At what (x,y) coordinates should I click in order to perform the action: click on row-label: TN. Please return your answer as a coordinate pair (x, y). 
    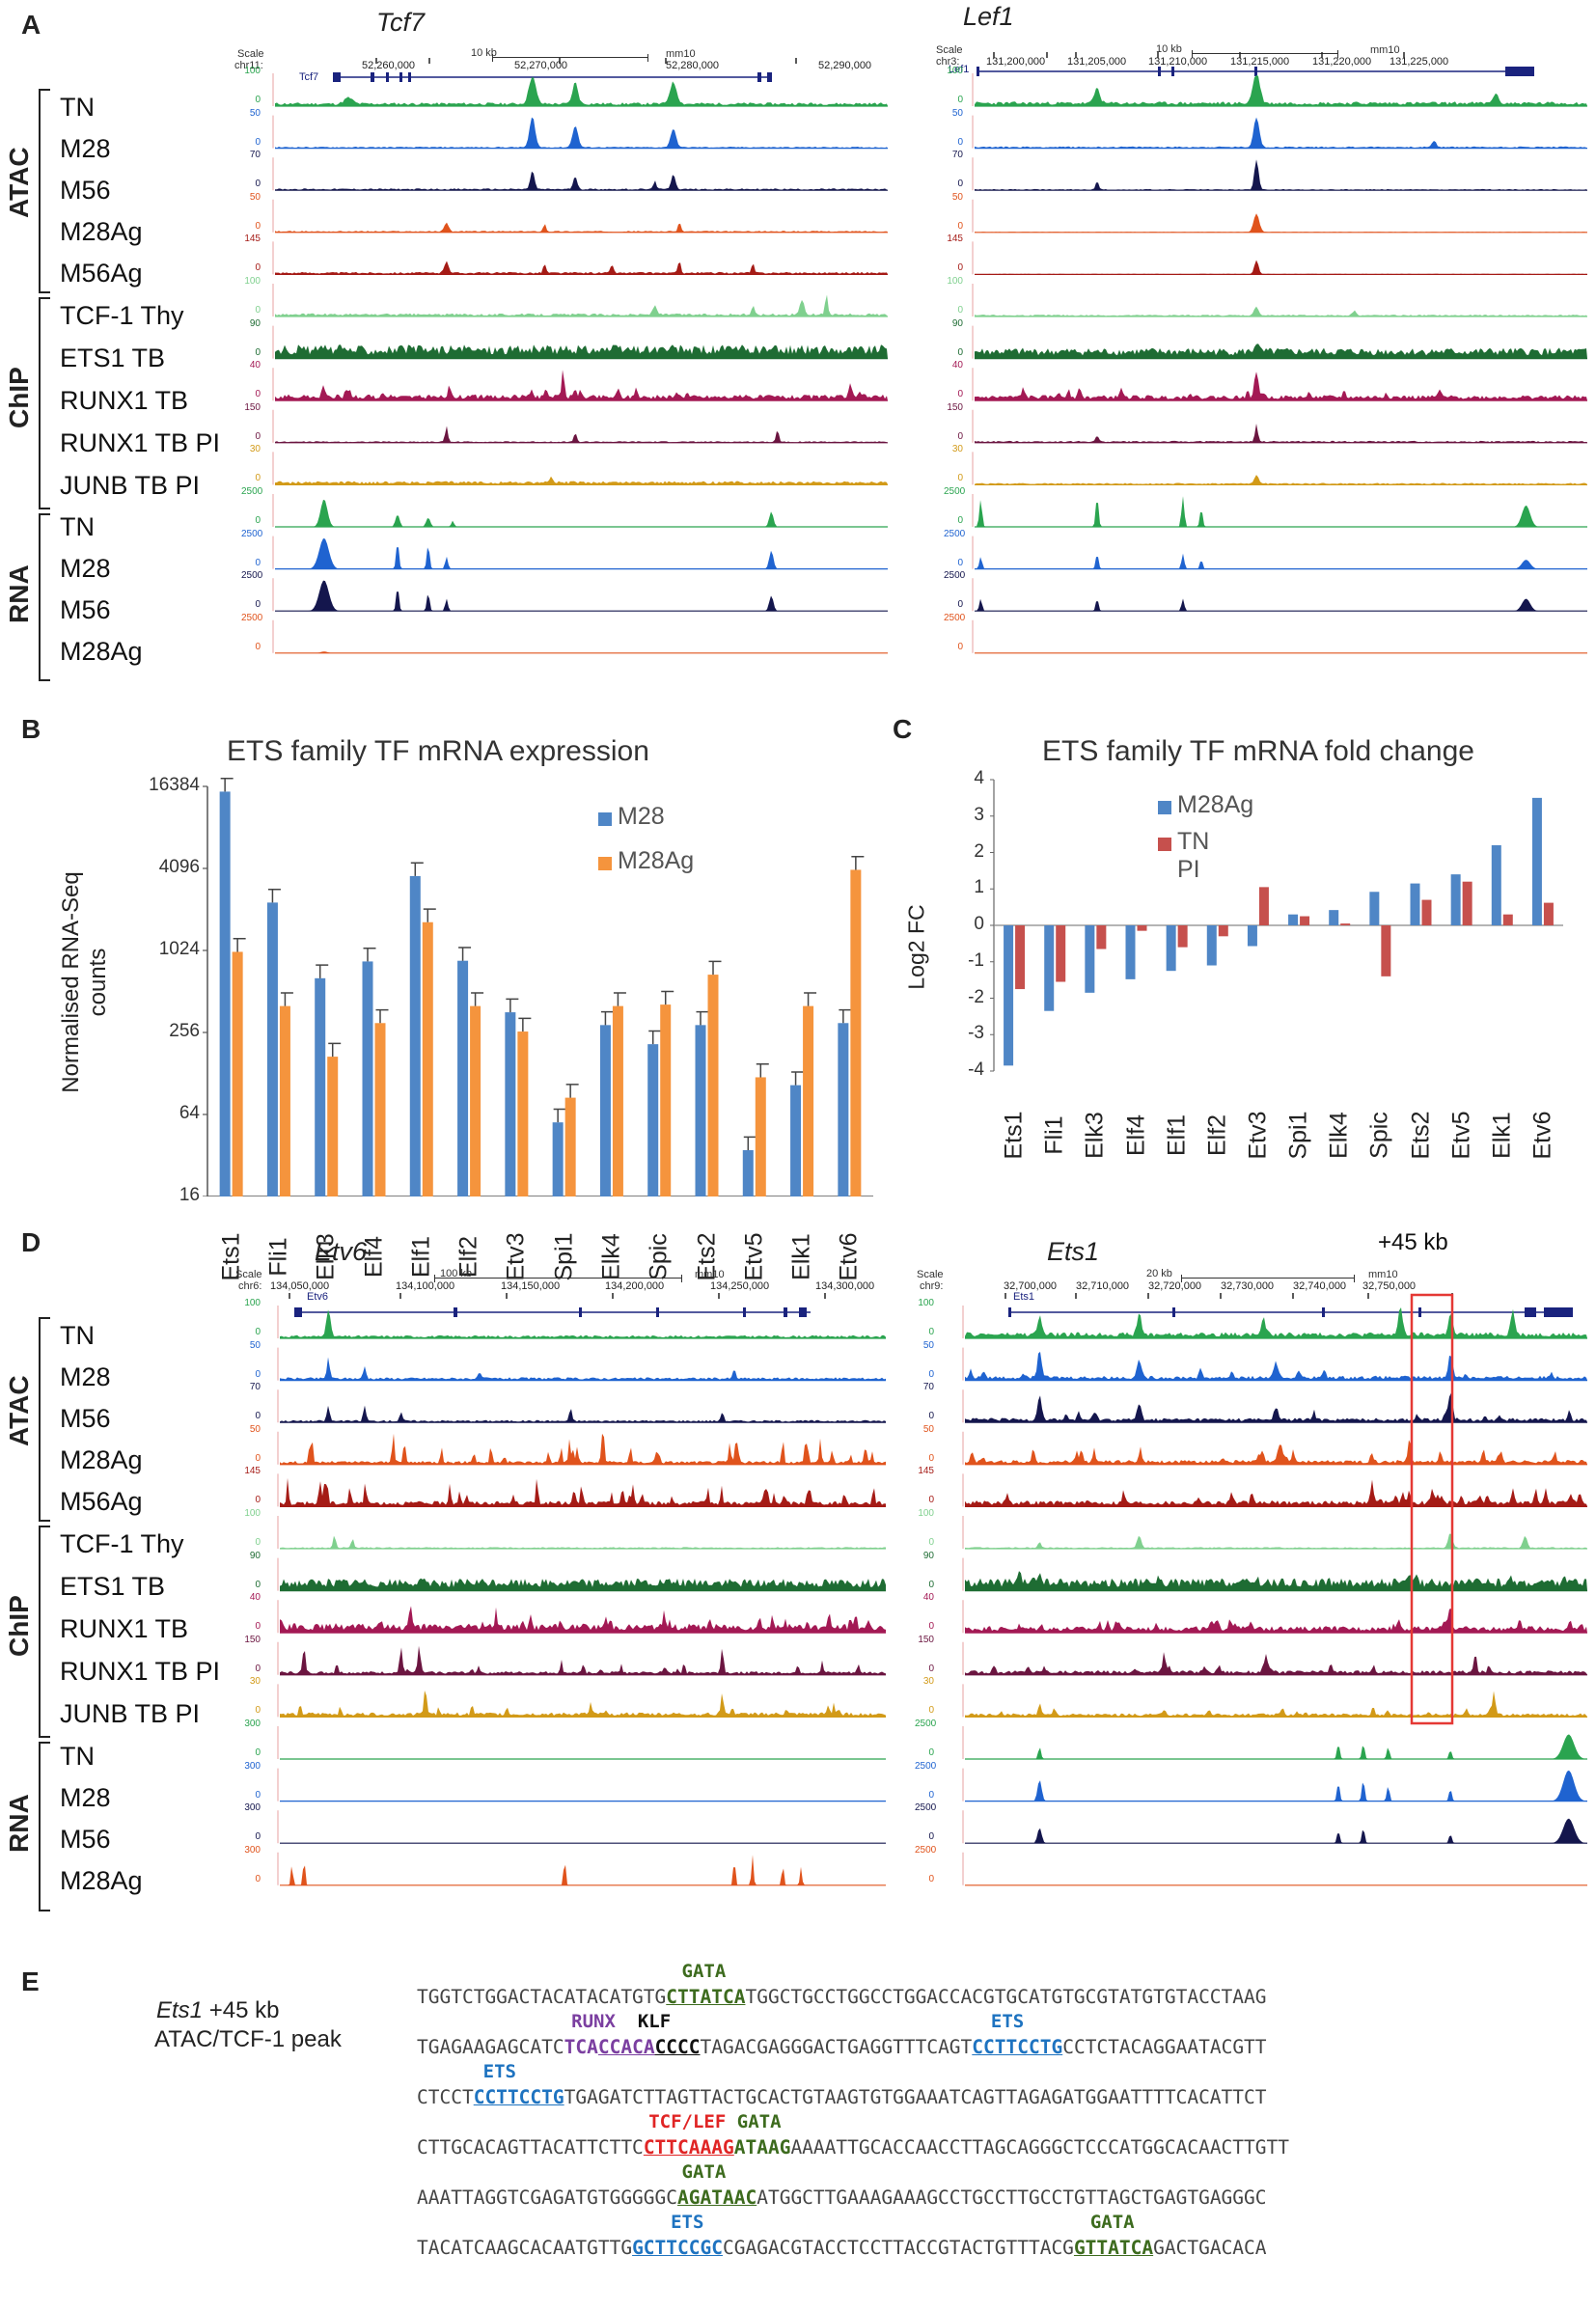
    Looking at the image, I should click on (77, 526).